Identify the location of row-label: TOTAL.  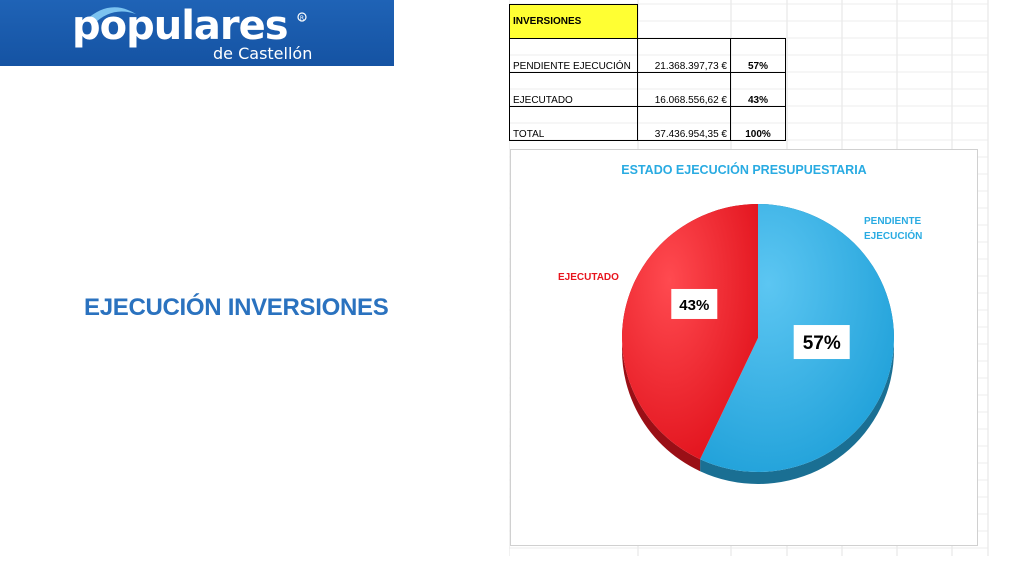
(573, 123).